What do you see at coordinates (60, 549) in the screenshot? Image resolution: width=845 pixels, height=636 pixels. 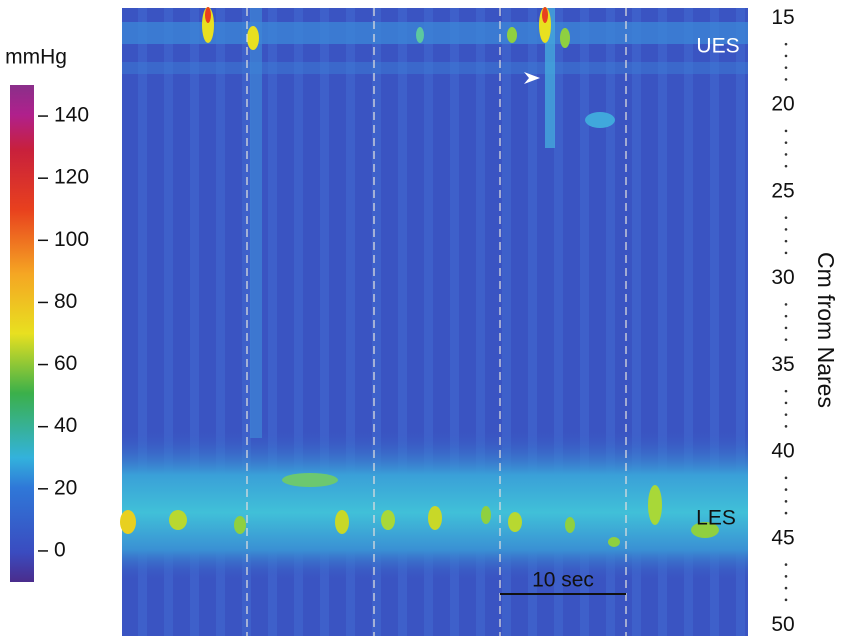 I see `colorbar-tick-label: 0` at bounding box center [60, 549].